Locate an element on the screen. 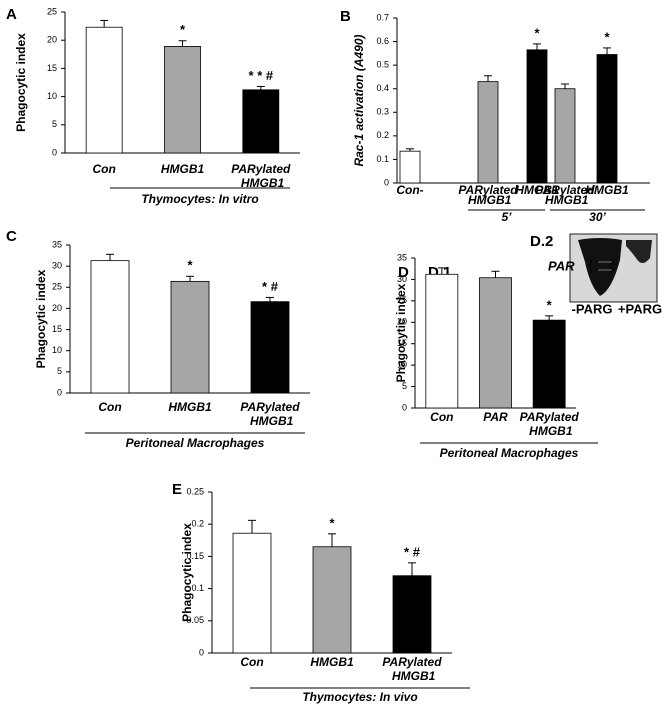 The width and height of the screenshot is (667, 712). panel-letter: E is located at coordinates (177, 489).